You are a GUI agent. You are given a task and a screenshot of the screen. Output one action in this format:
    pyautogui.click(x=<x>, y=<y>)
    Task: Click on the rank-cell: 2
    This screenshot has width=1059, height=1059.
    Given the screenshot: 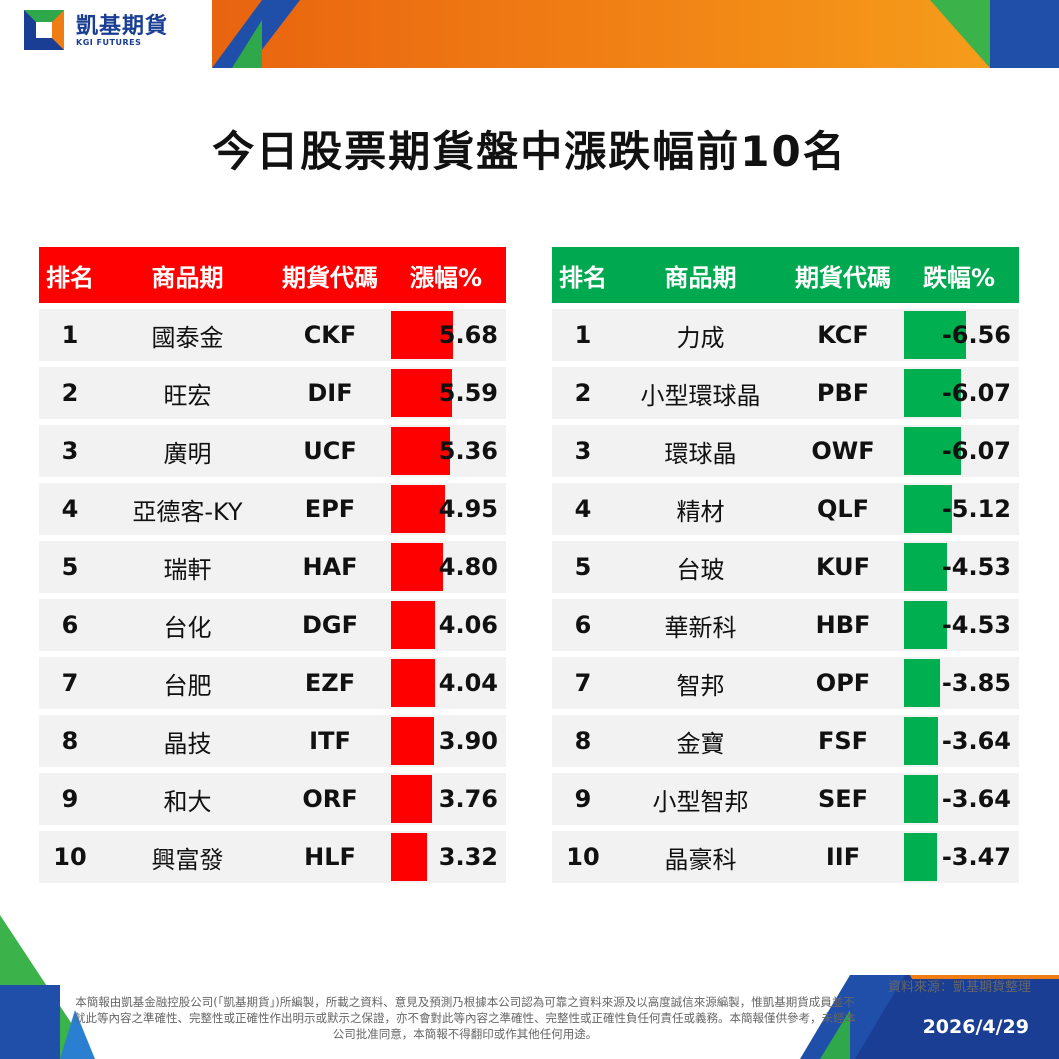 What is the action you would take?
    pyautogui.click(x=583, y=393)
    